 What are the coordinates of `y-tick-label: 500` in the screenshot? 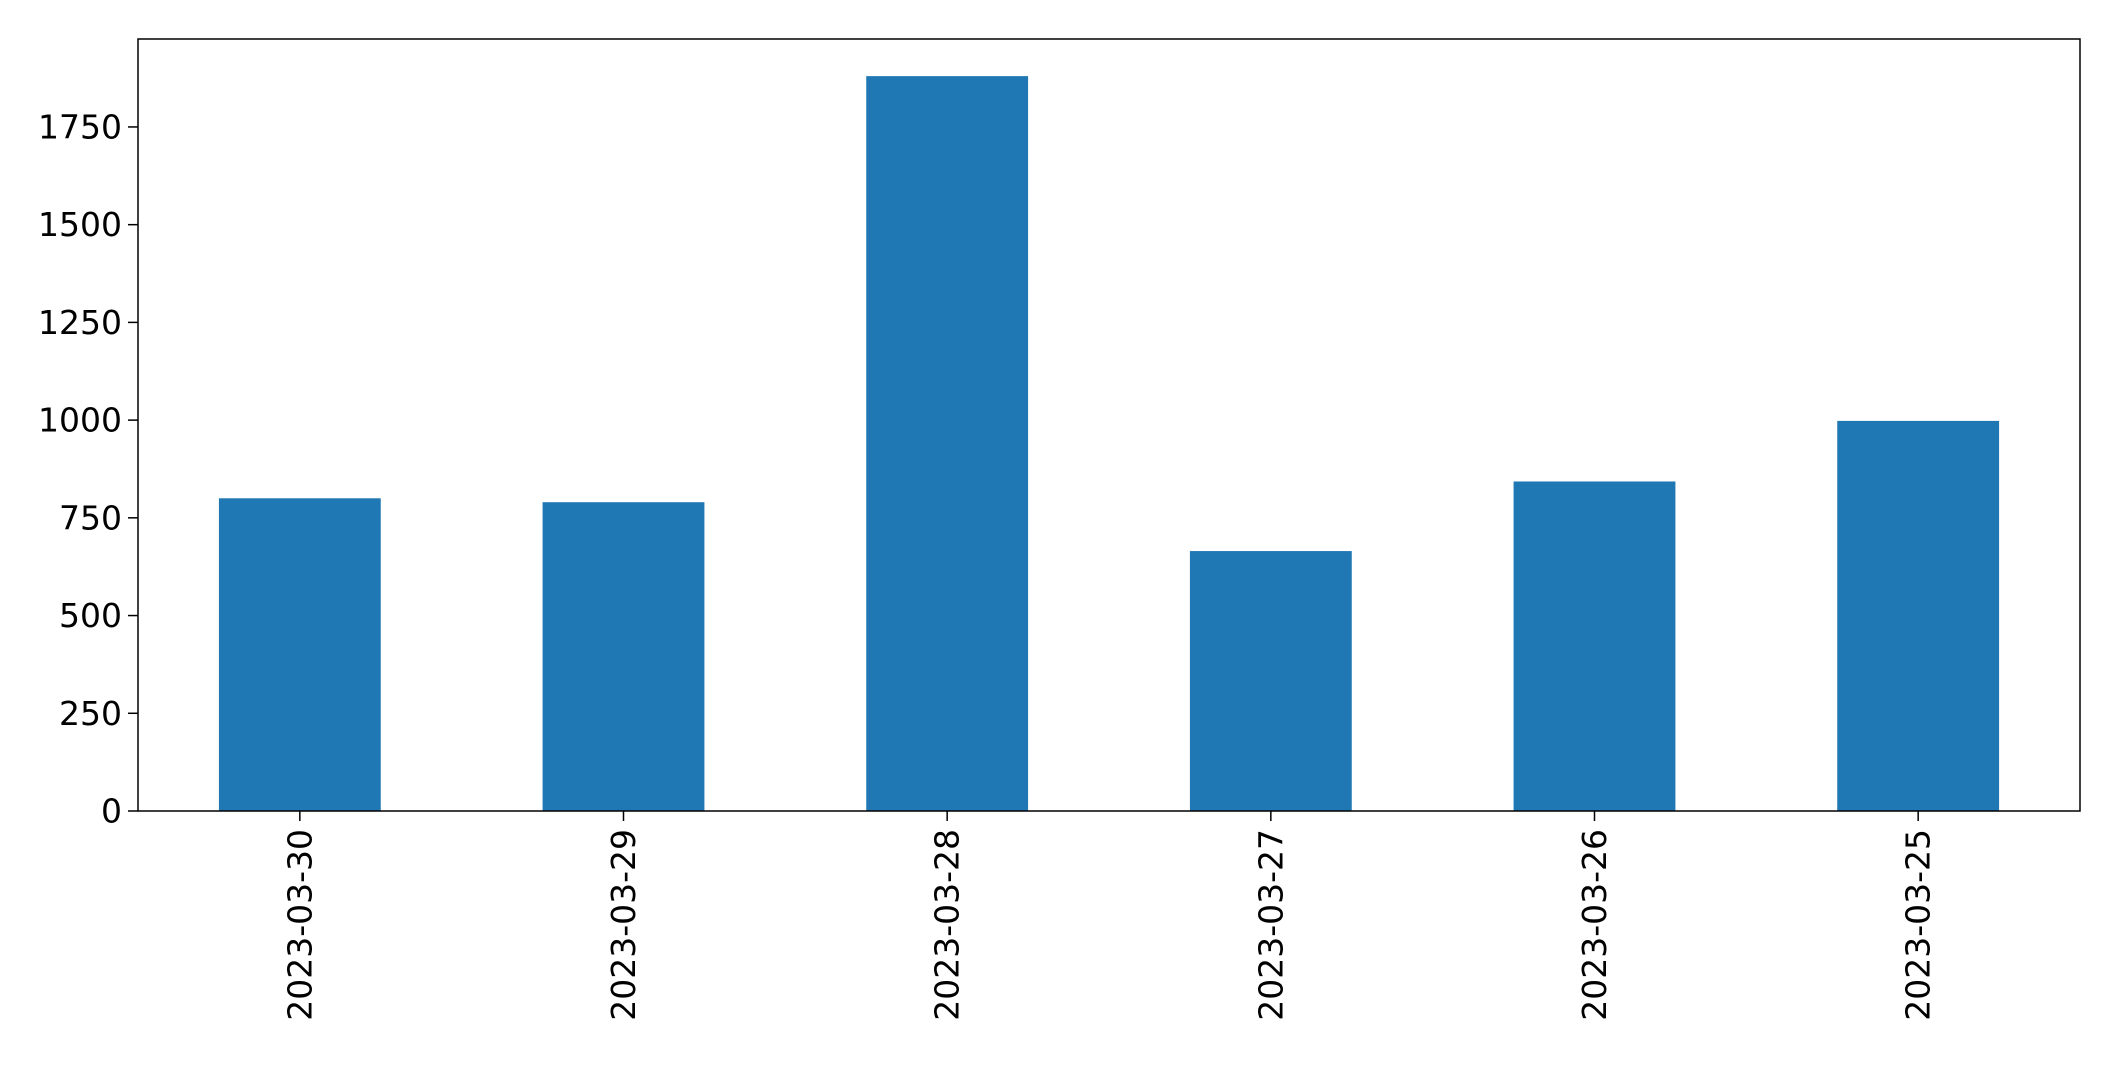 It's located at (90, 615).